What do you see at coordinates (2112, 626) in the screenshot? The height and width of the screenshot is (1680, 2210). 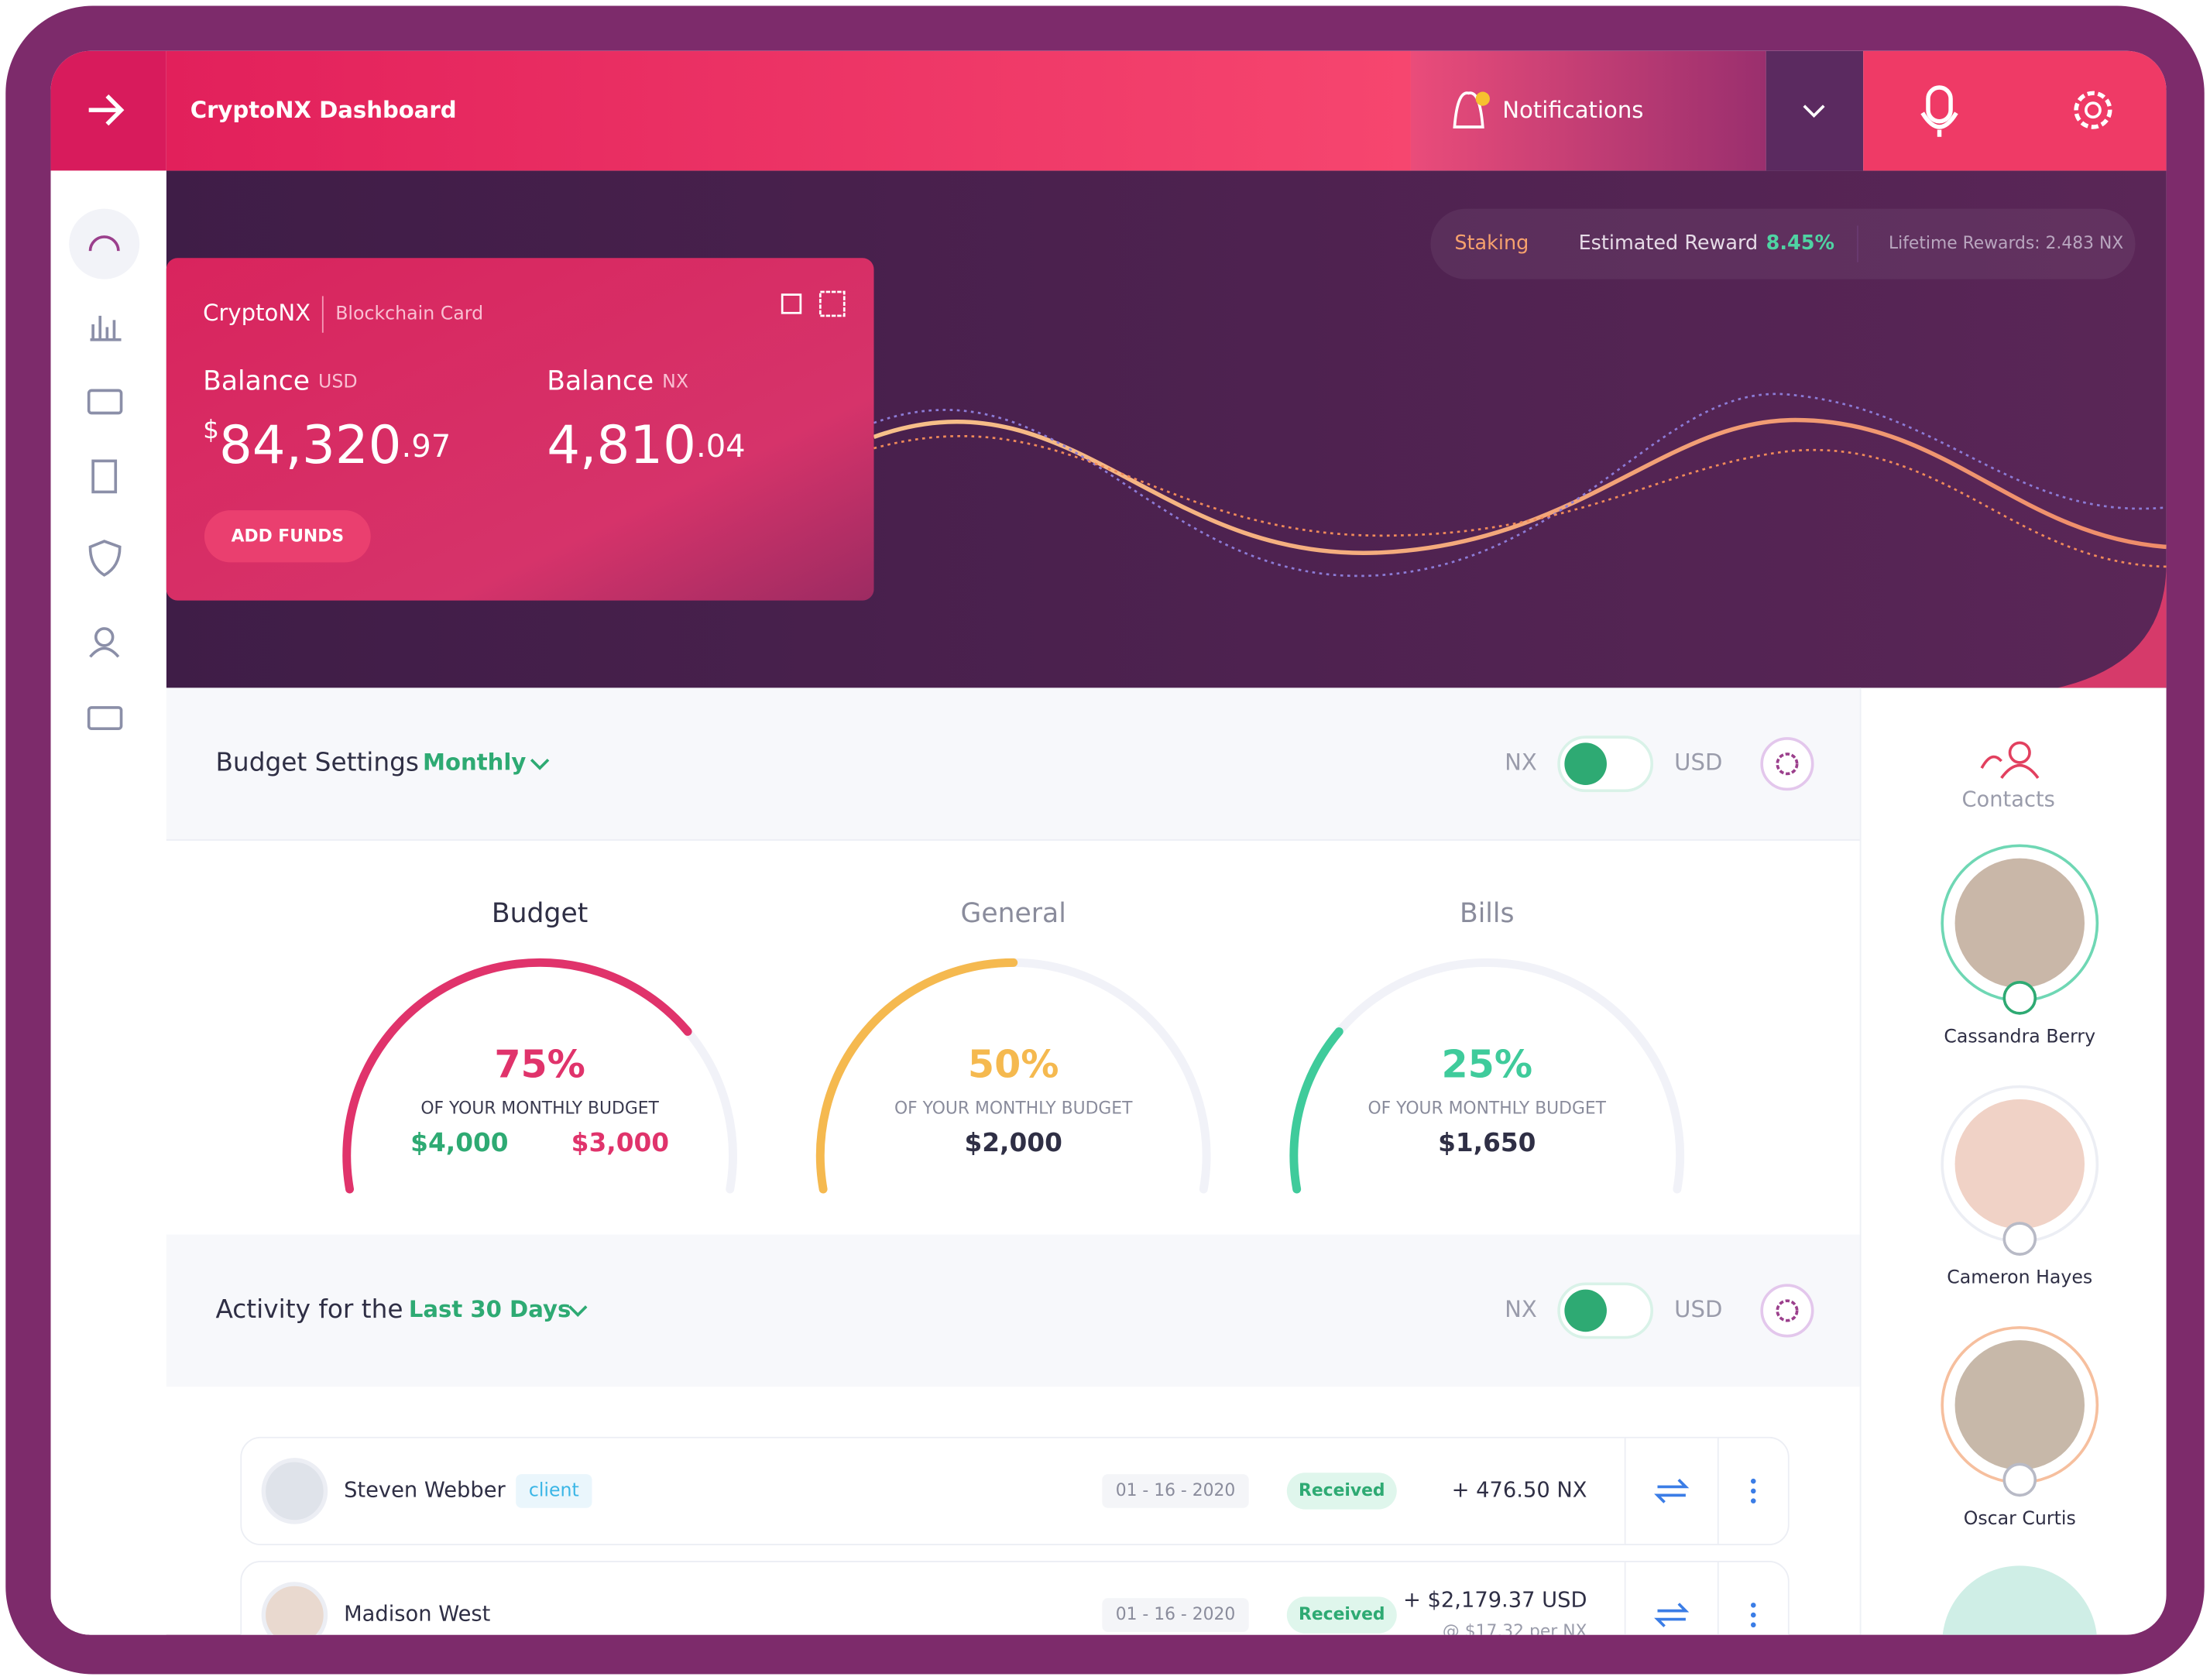 I see `hero-curve` at bounding box center [2112, 626].